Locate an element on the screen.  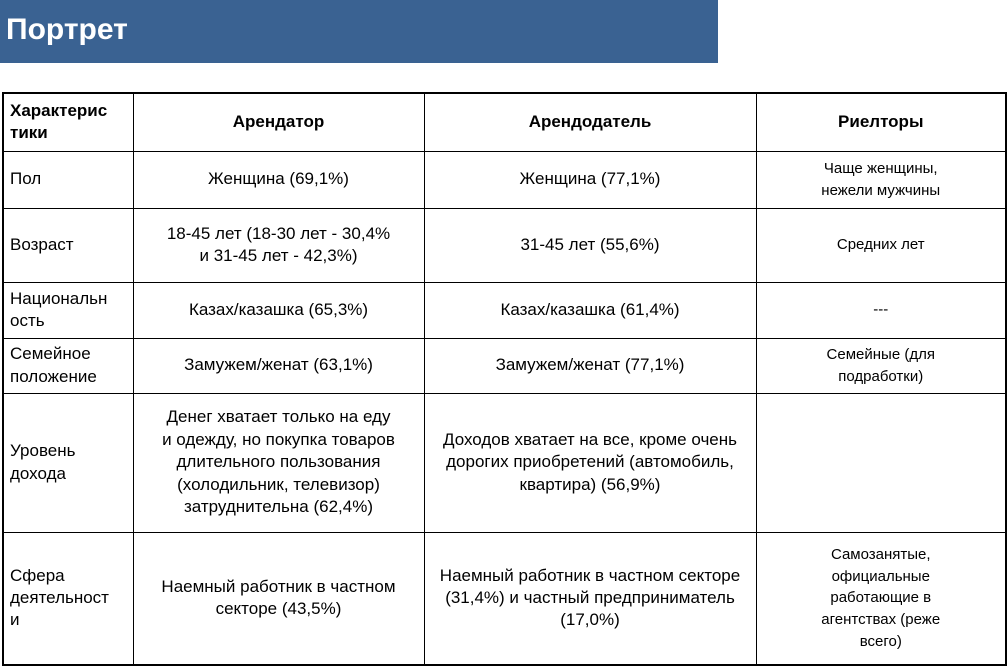
cell-age-landlord: 31-45 лет (55,6%) is located at coordinates (590, 245).